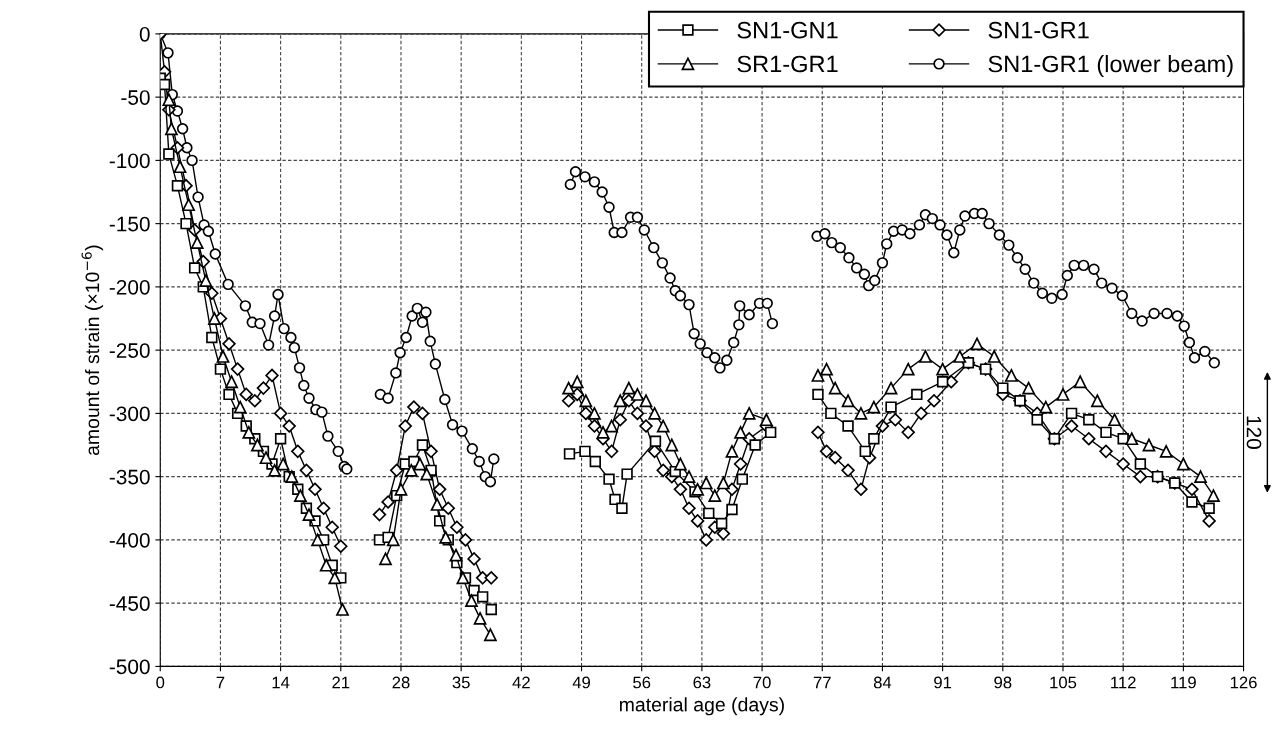 Image resolution: width=1282 pixels, height=753 pixels. What do you see at coordinates (160, 682) in the screenshot?
I see `x-tick-label: 0` at bounding box center [160, 682].